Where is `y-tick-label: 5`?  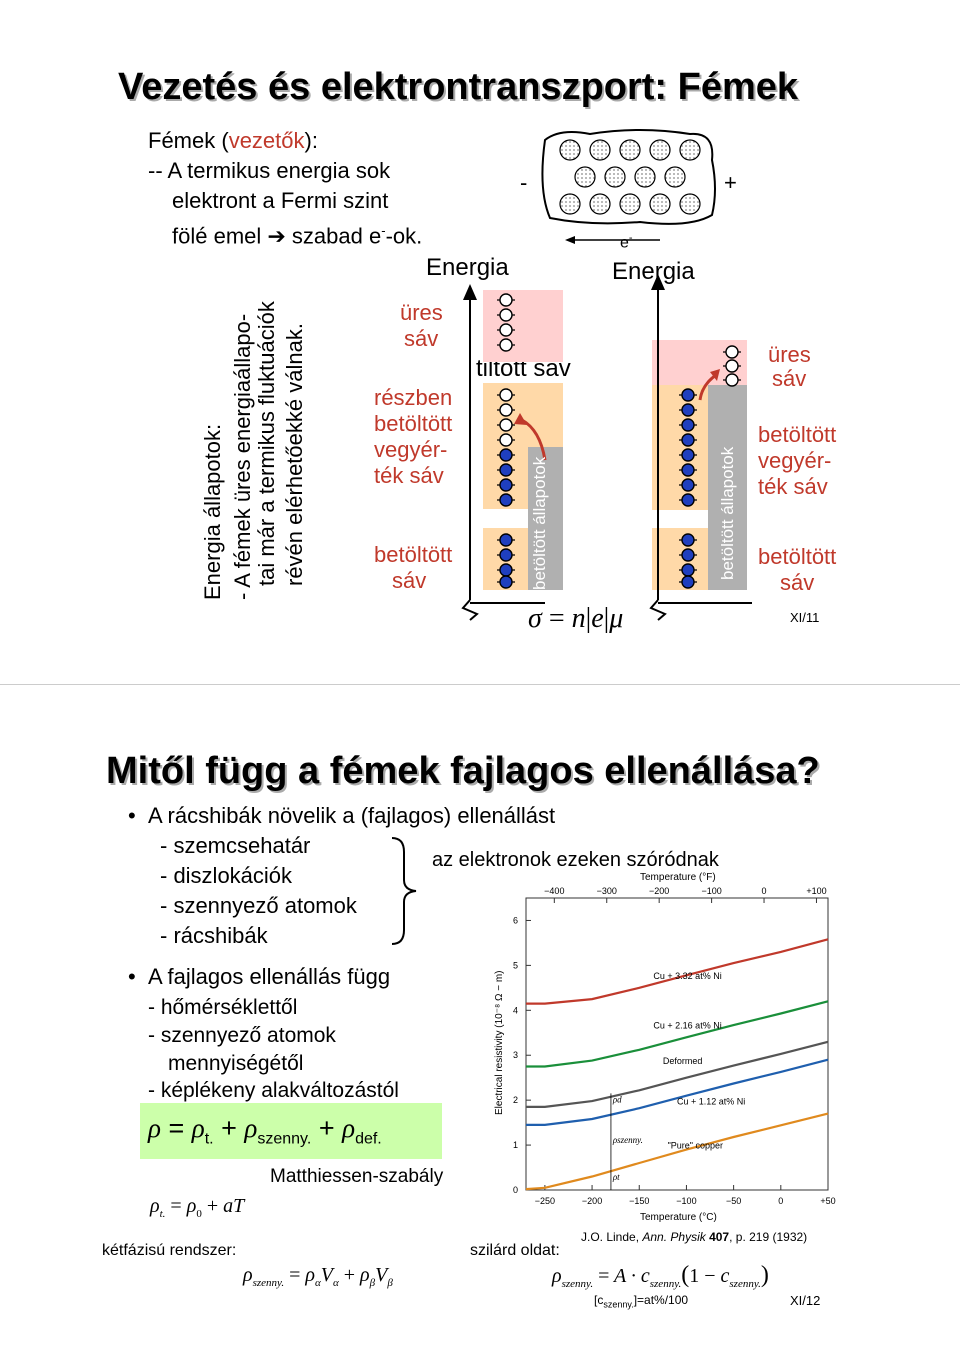 y-tick-label: 5 is located at coordinates (515, 965).